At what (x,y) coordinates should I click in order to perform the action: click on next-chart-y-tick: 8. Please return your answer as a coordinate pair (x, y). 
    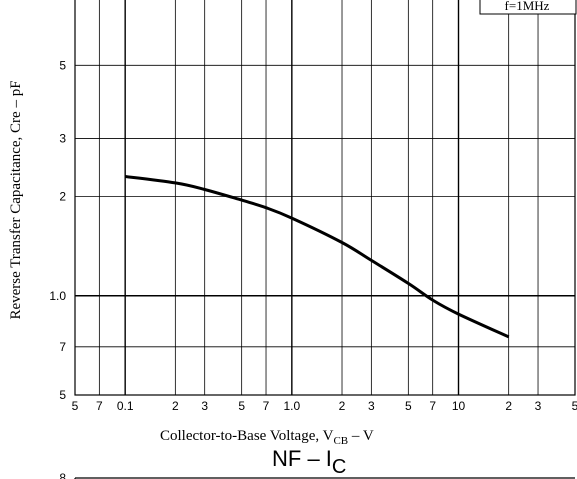
    Looking at the image, I should click on (62, 475).